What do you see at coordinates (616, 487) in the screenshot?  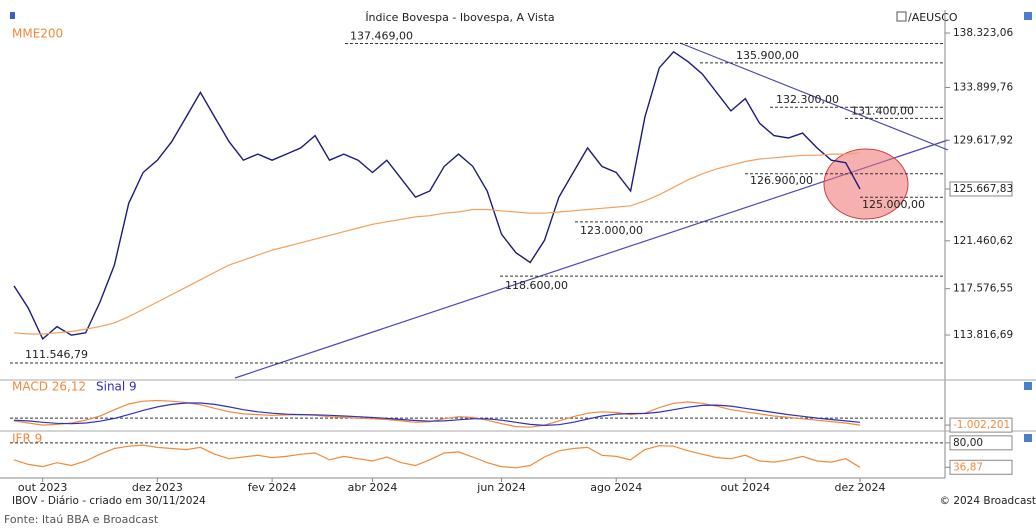 I see `x-tick-label: ago 2024` at bounding box center [616, 487].